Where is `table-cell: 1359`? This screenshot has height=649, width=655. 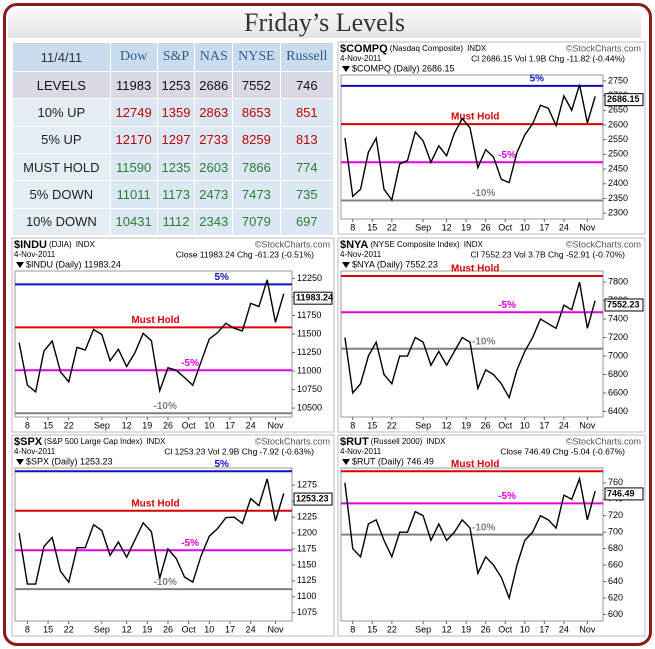 table-cell: 1359 is located at coordinates (176, 112).